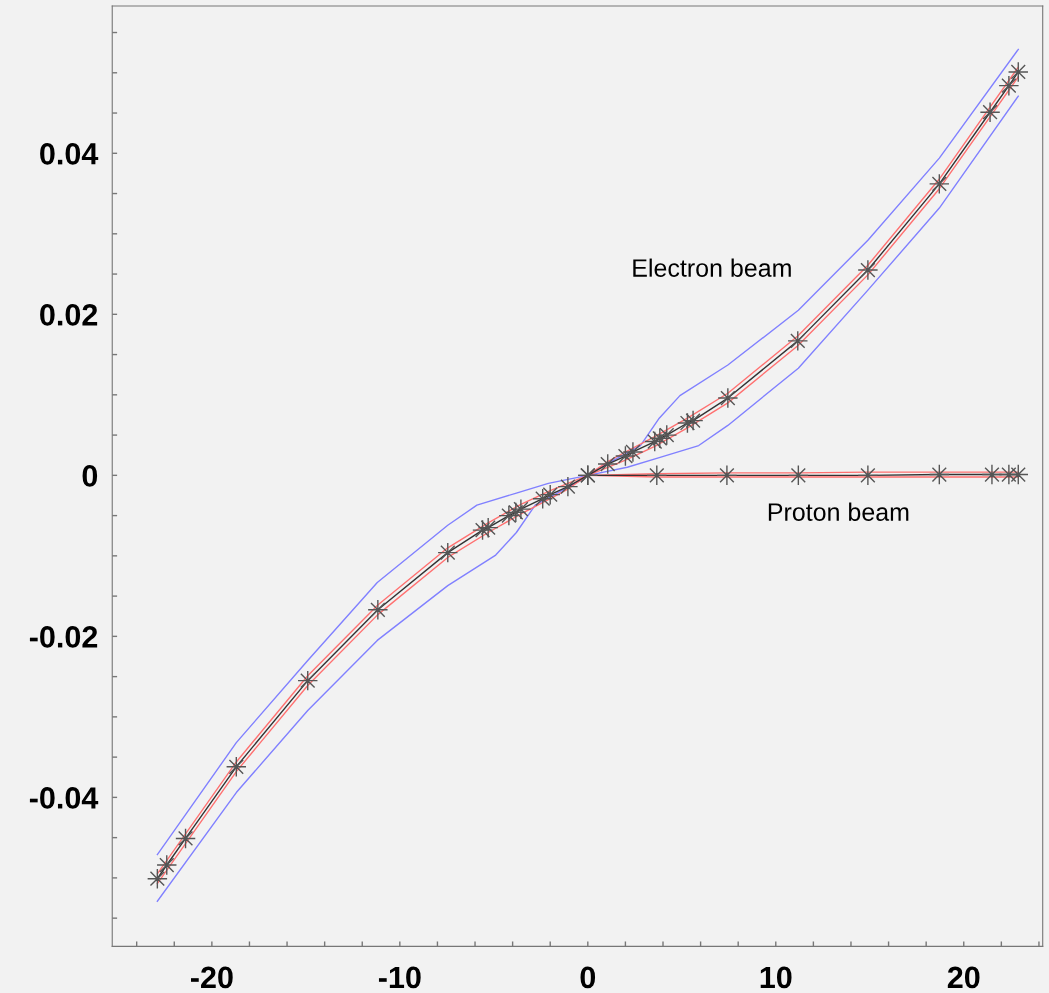  Describe the element at coordinates (963, 977) in the screenshot. I see `x-tick-label: 20` at that location.